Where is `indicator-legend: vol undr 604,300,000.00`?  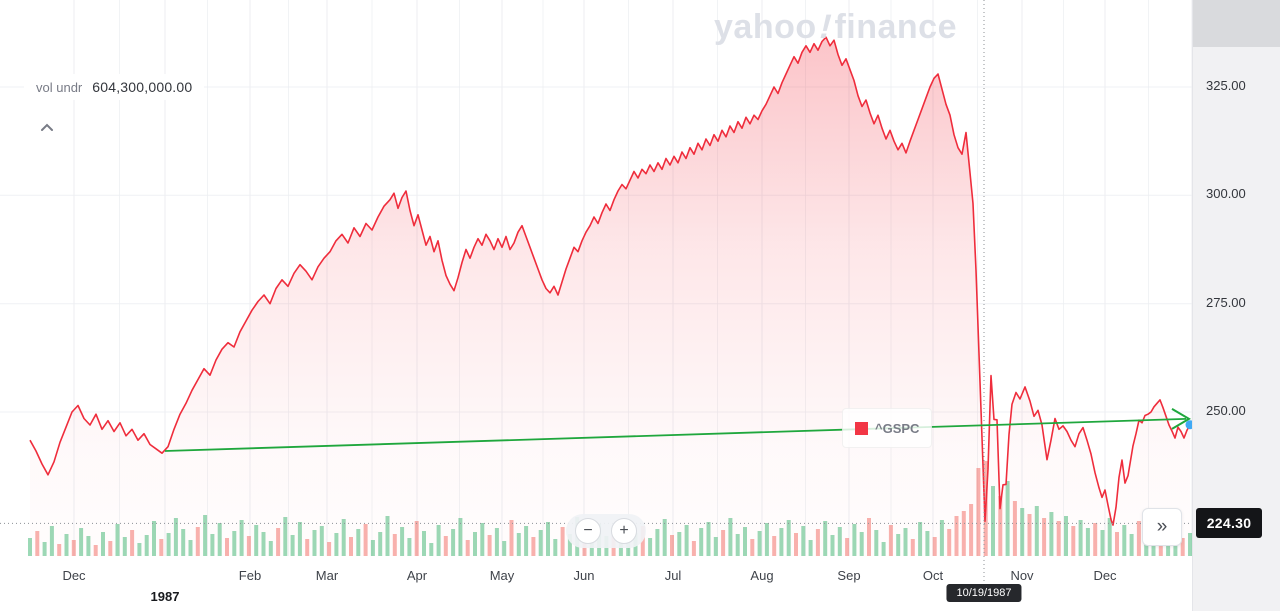
indicator-legend: vol undr 604,300,000.00 is located at coordinates (114, 87).